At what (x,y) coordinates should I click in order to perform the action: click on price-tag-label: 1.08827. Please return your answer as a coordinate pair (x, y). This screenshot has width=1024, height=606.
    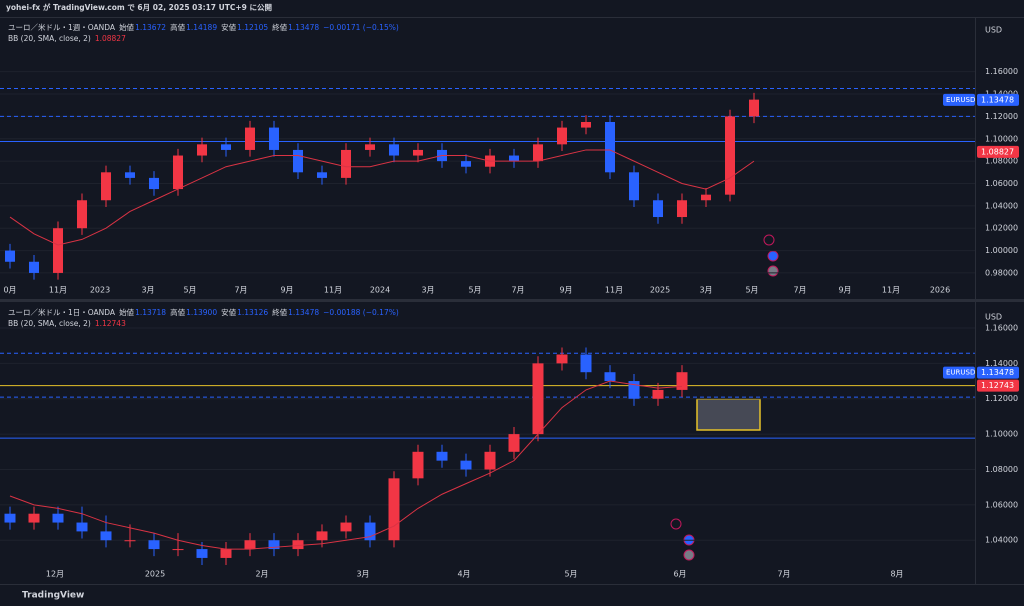
    Looking at the image, I should click on (997, 151).